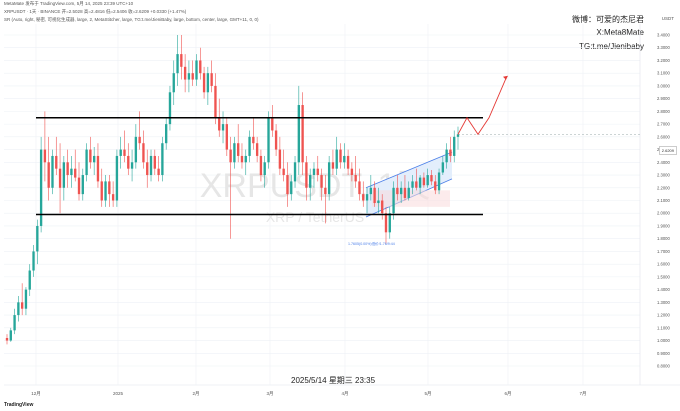 This screenshot has width=680, height=411. I want to click on y-tick-label: 2.1000, so click(663, 200).